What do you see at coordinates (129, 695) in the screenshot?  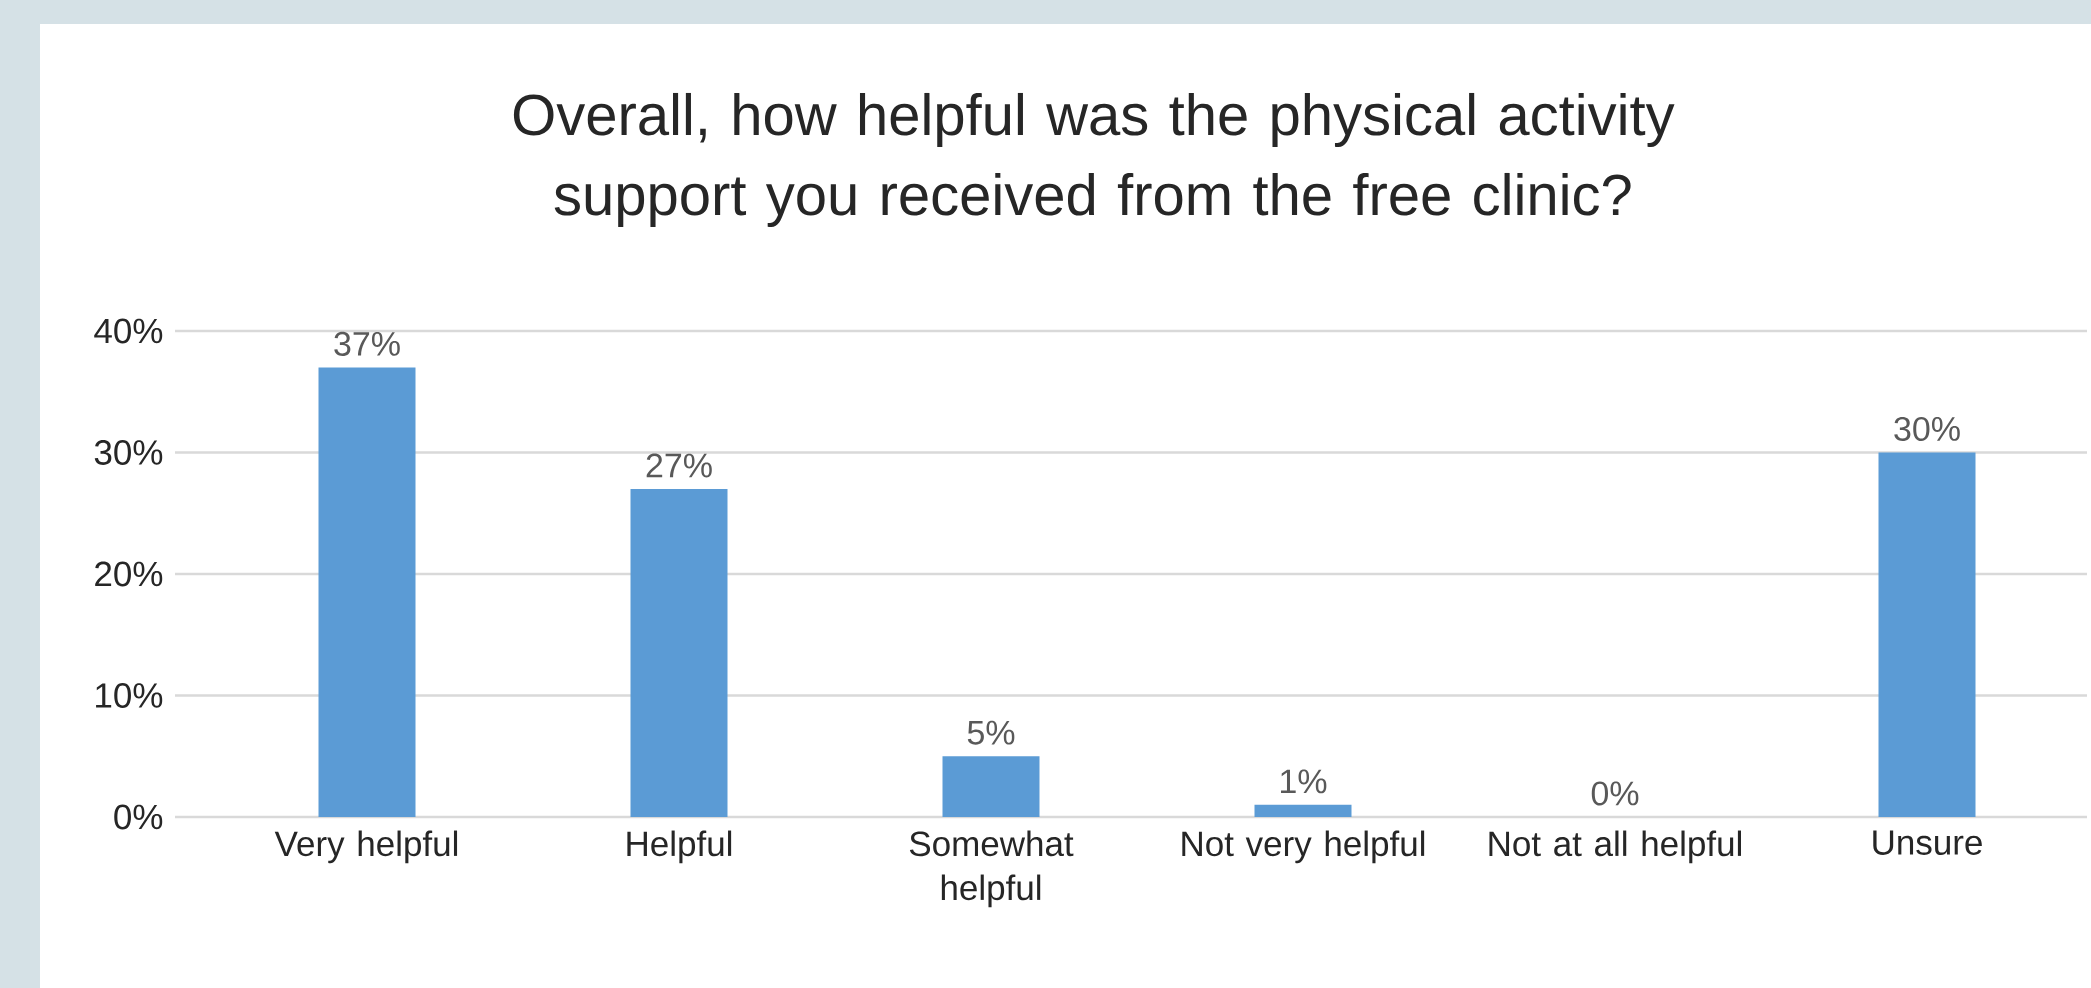 I see `y-tick-label: 10%` at bounding box center [129, 695].